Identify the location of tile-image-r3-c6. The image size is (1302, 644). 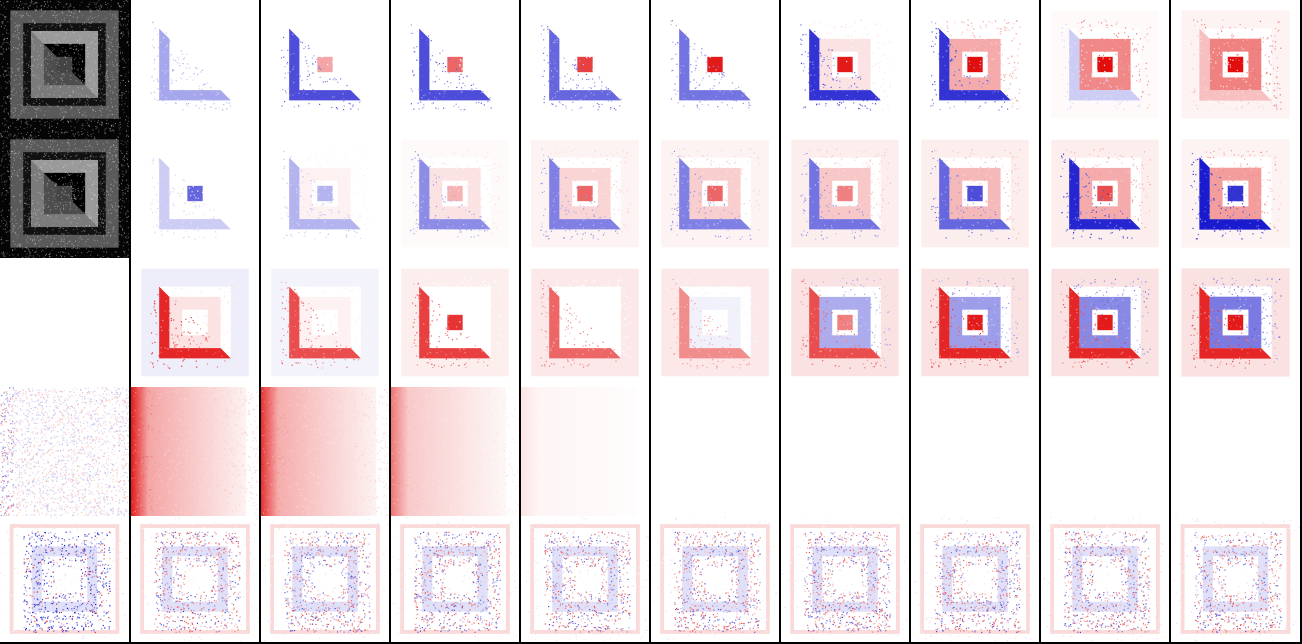
(715, 322).